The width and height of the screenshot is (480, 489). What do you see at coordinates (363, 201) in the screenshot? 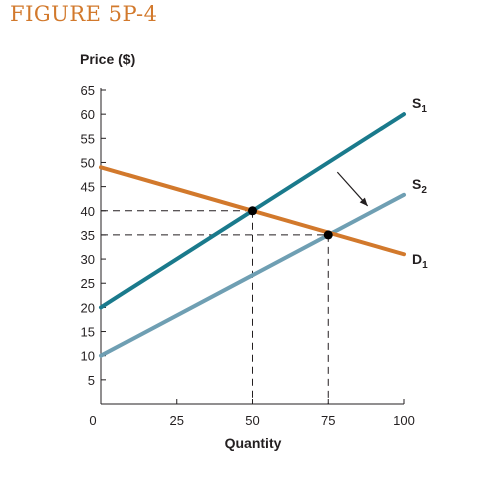
I see `shift-arrow-head` at bounding box center [363, 201].